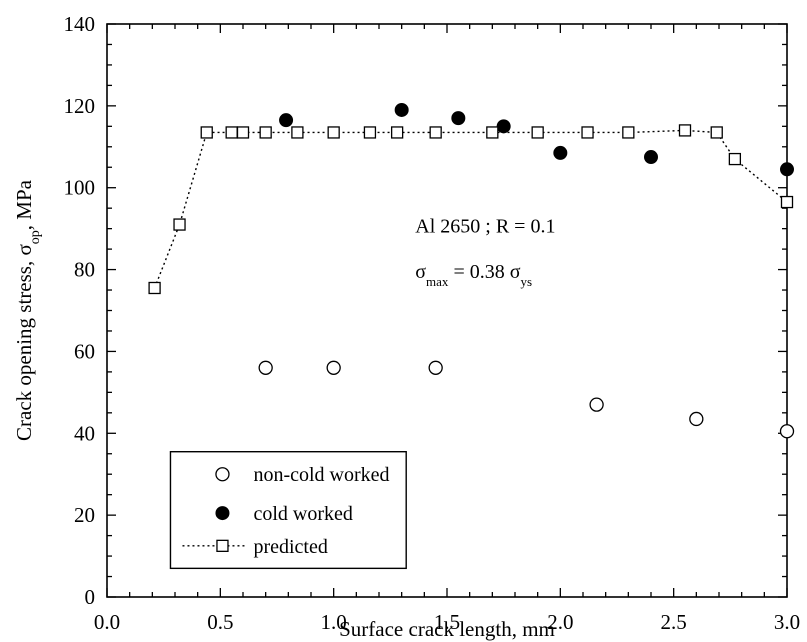  What do you see at coordinates (27, 310) in the screenshot?
I see `y-axis-title: Crack opening stress, σop, MPa` at bounding box center [27, 310].